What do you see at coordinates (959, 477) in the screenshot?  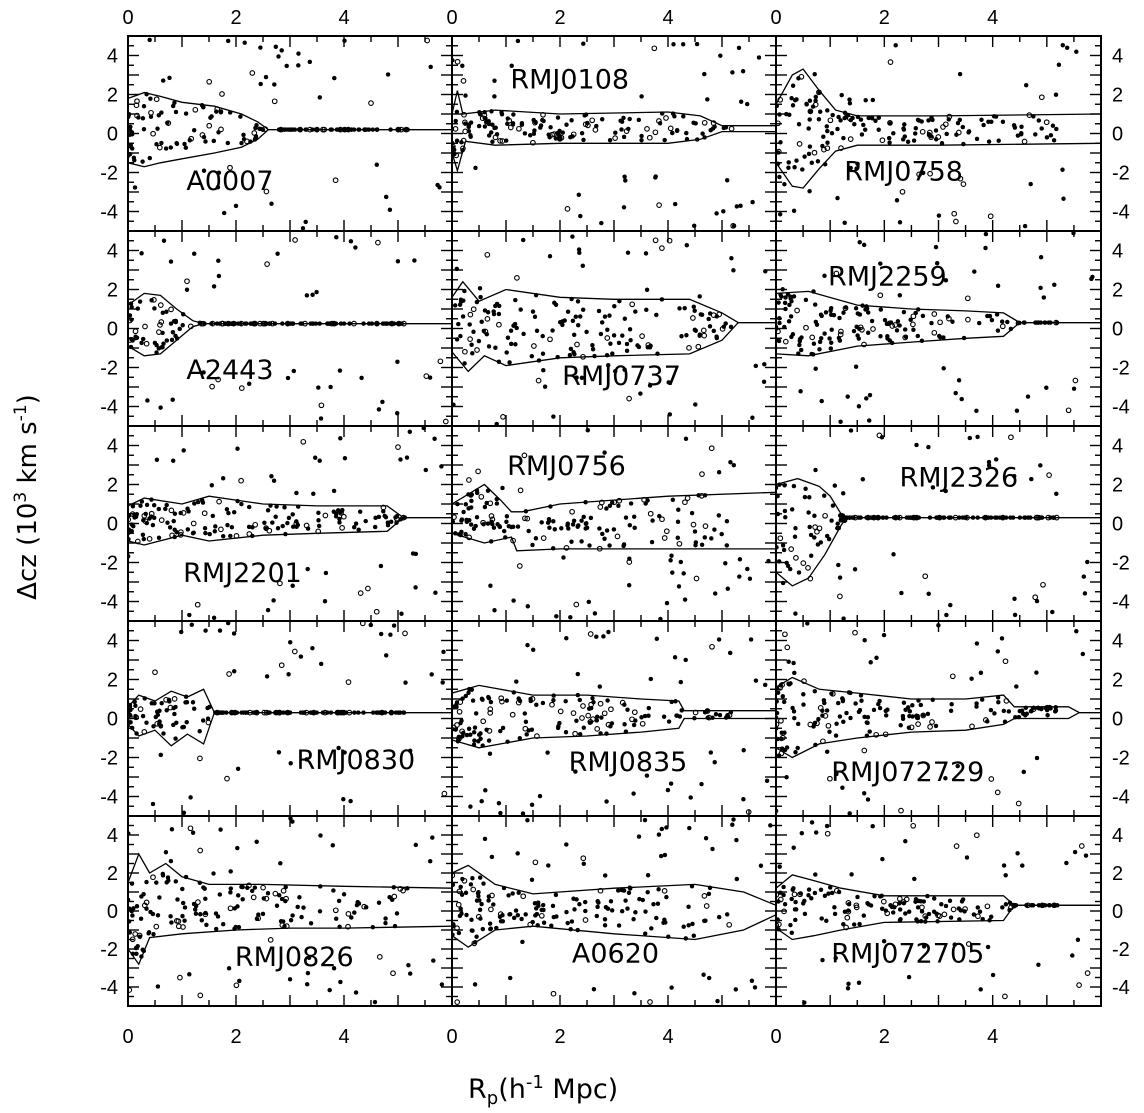 I see `cluster-label: RMJ2326` at bounding box center [959, 477].